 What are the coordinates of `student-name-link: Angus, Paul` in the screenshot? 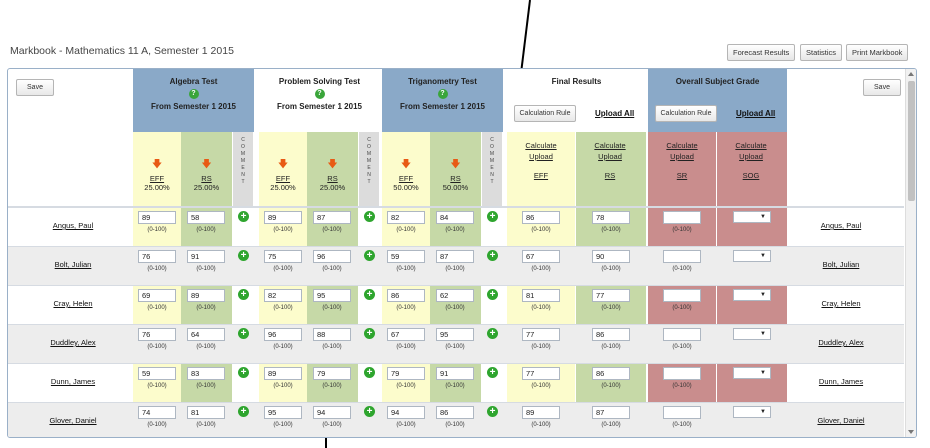 It's located at (73, 225).